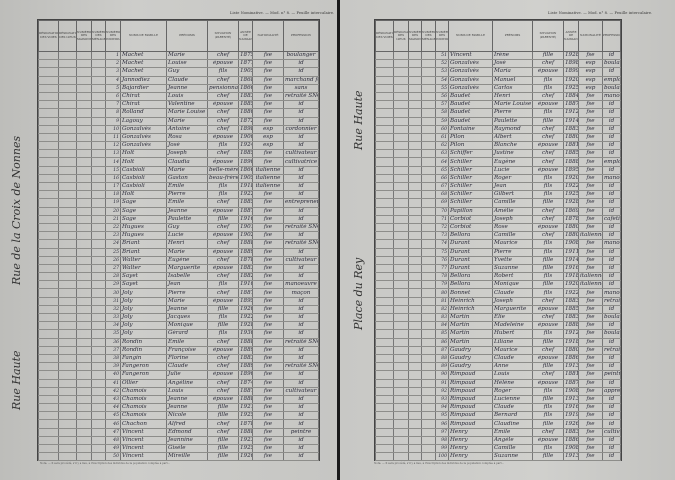  What do you see at coordinates (113, 195) in the screenshot?
I see `individual-number: 18` at bounding box center [113, 195].